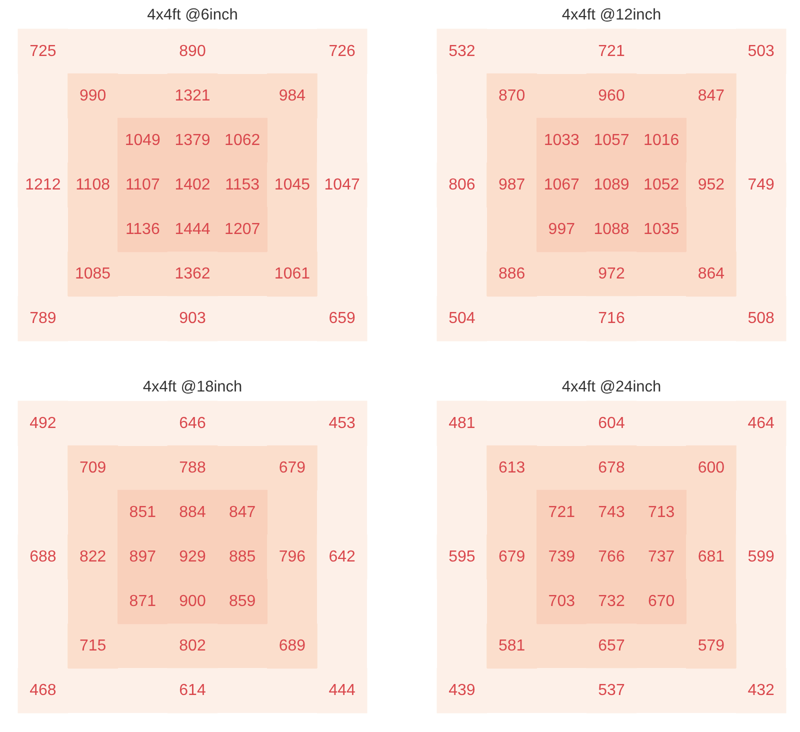 The height and width of the screenshot is (732, 800). I want to click on data-label: 703, so click(562, 601).